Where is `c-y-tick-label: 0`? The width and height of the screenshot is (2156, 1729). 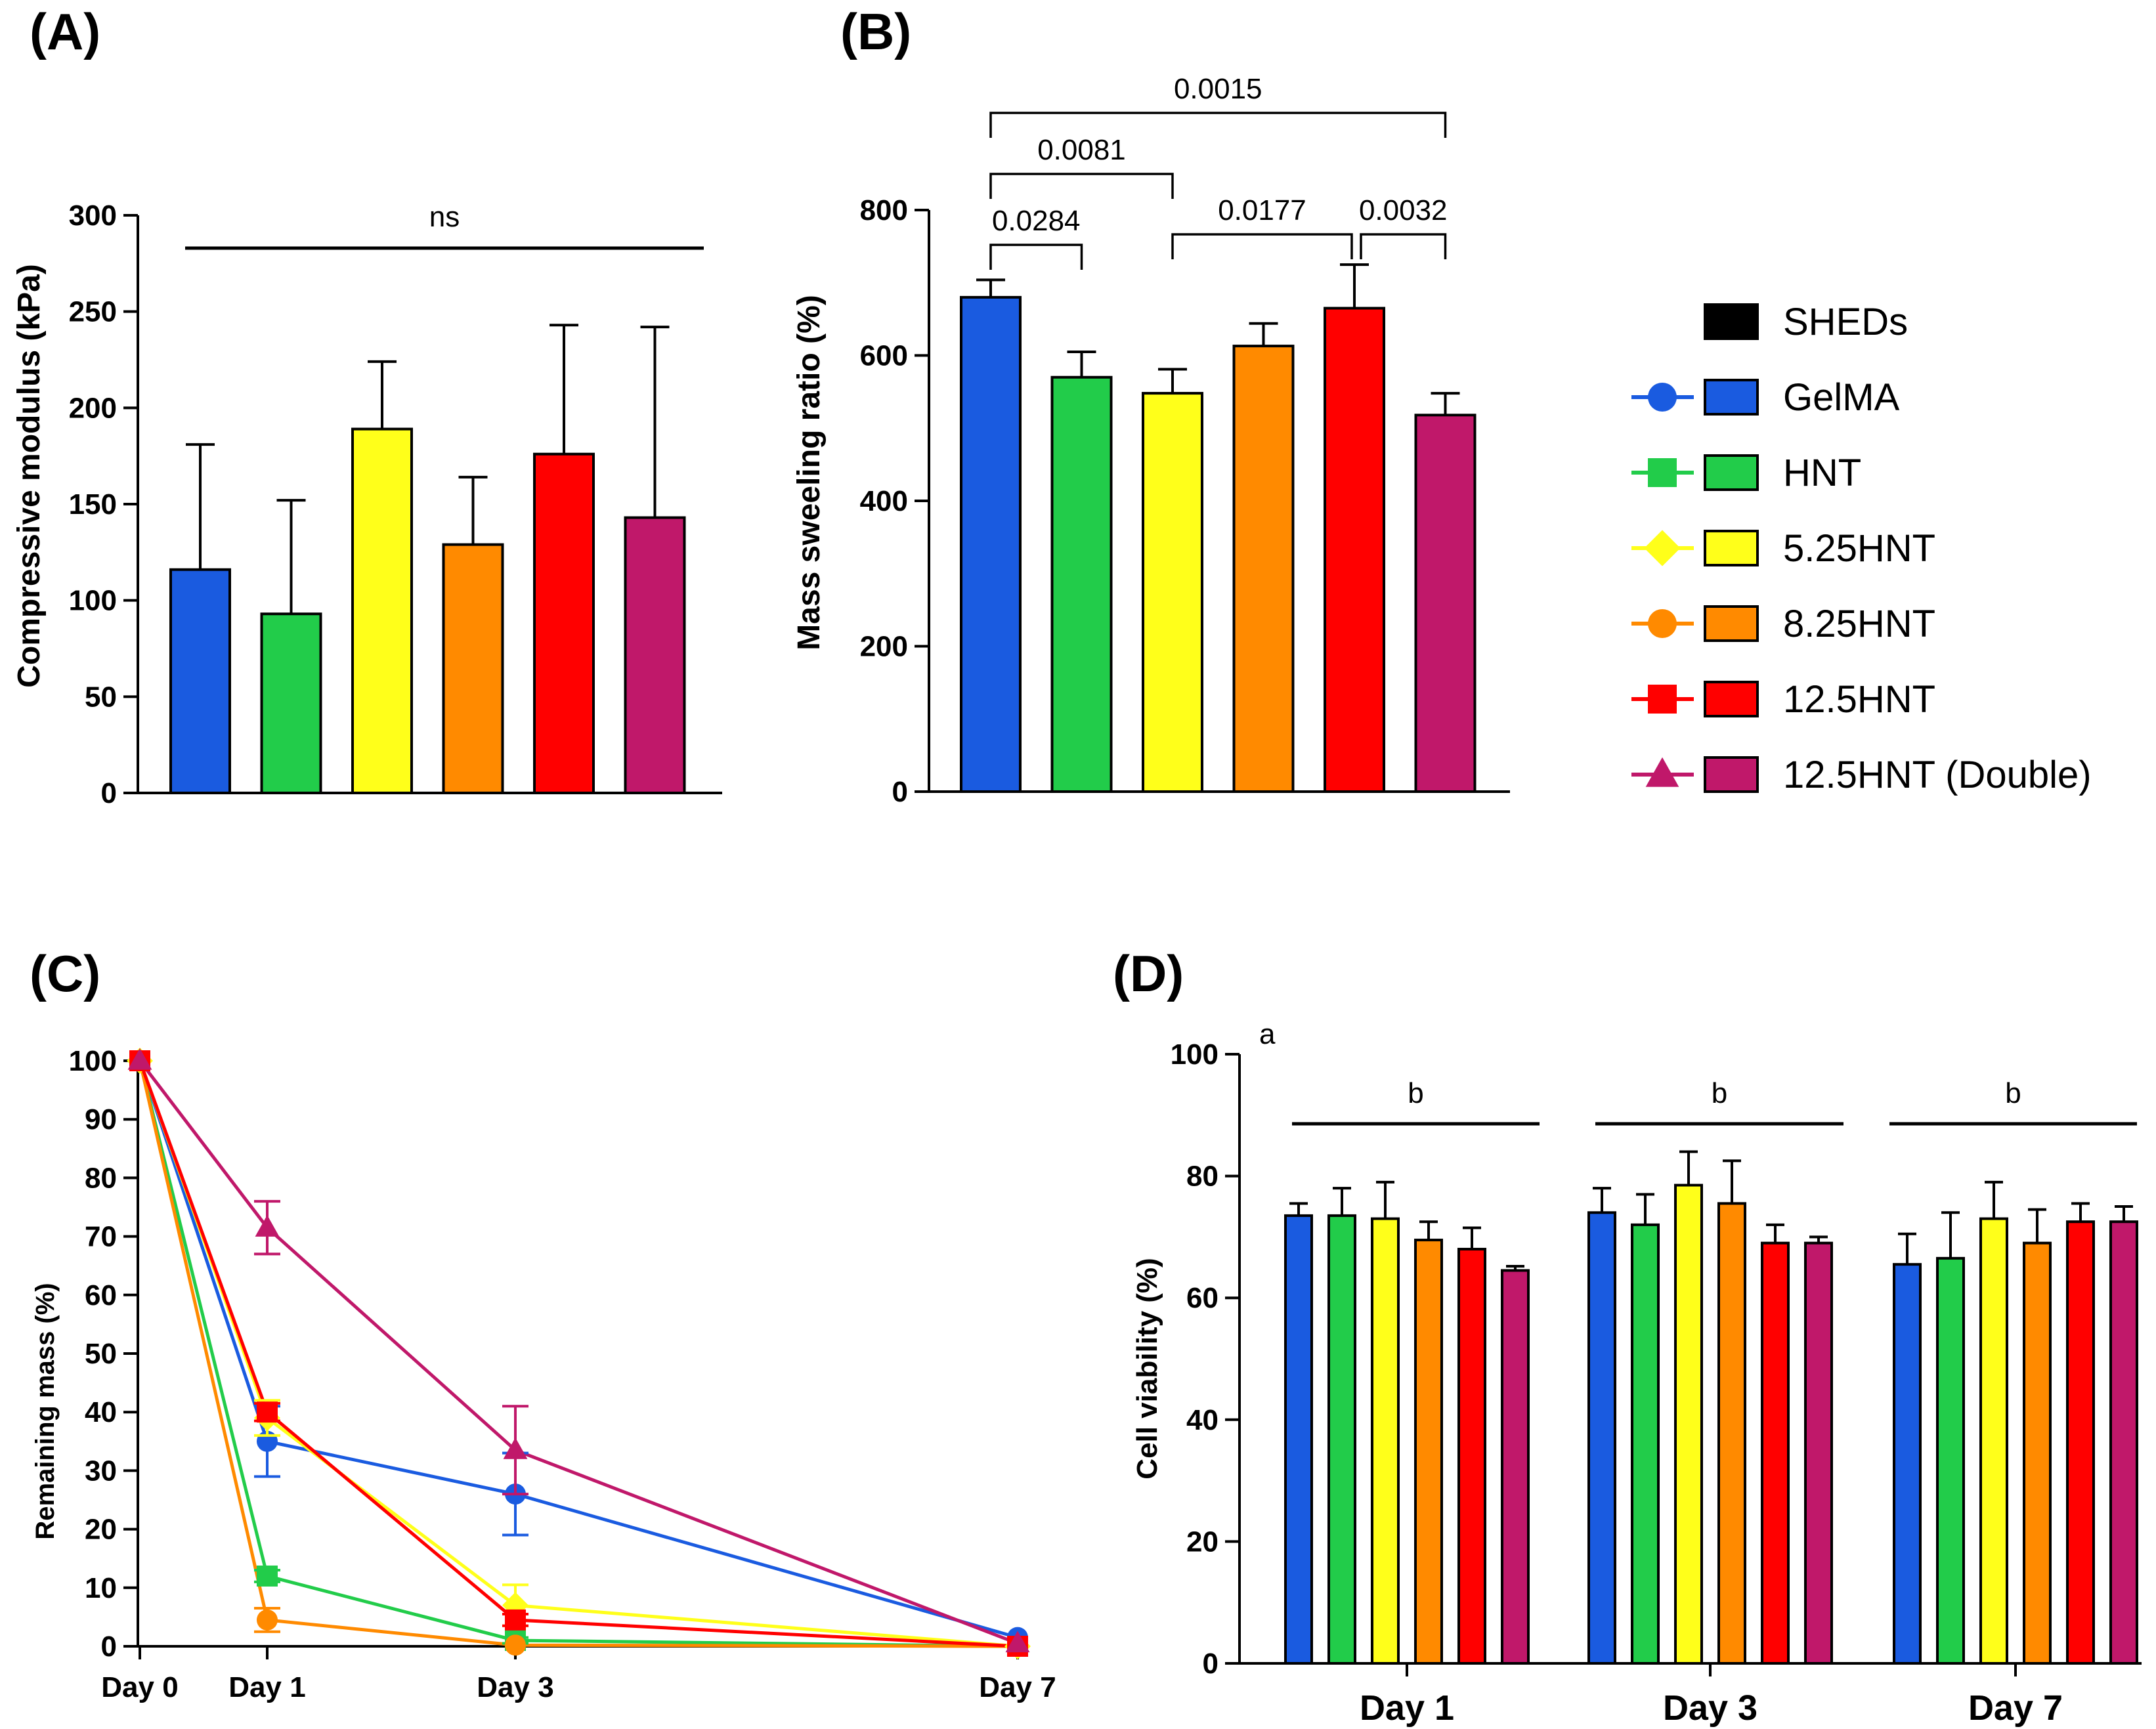
c-y-tick-label: 0 is located at coordinates (109, 1647).